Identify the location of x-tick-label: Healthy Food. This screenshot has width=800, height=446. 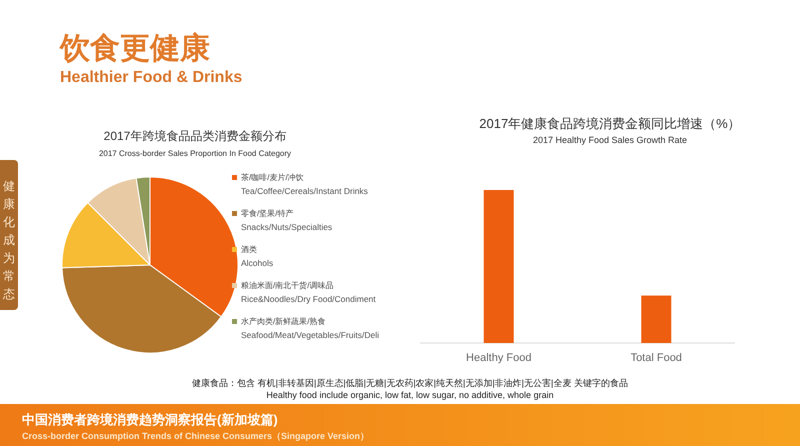
(499, 358).